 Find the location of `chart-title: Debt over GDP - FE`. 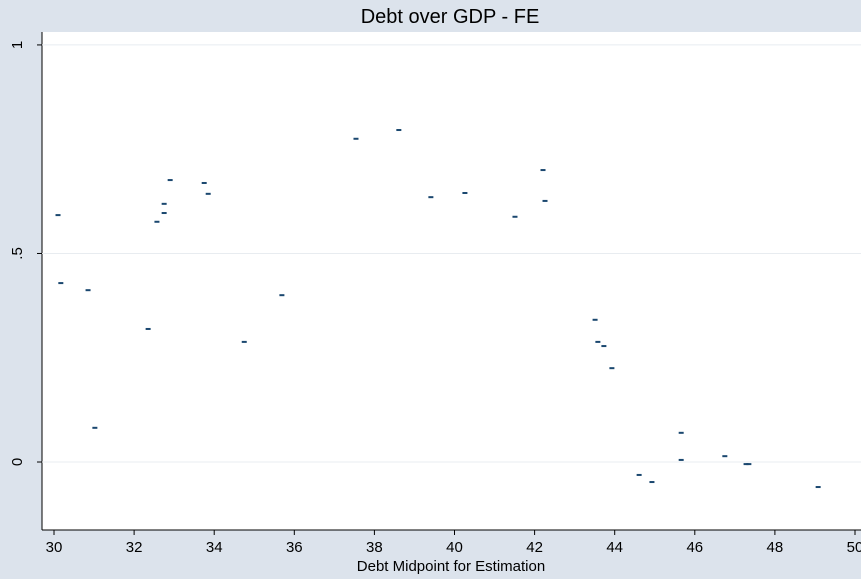

chart-title: Debt over GDP - FE is located at coordinates (450, 17).